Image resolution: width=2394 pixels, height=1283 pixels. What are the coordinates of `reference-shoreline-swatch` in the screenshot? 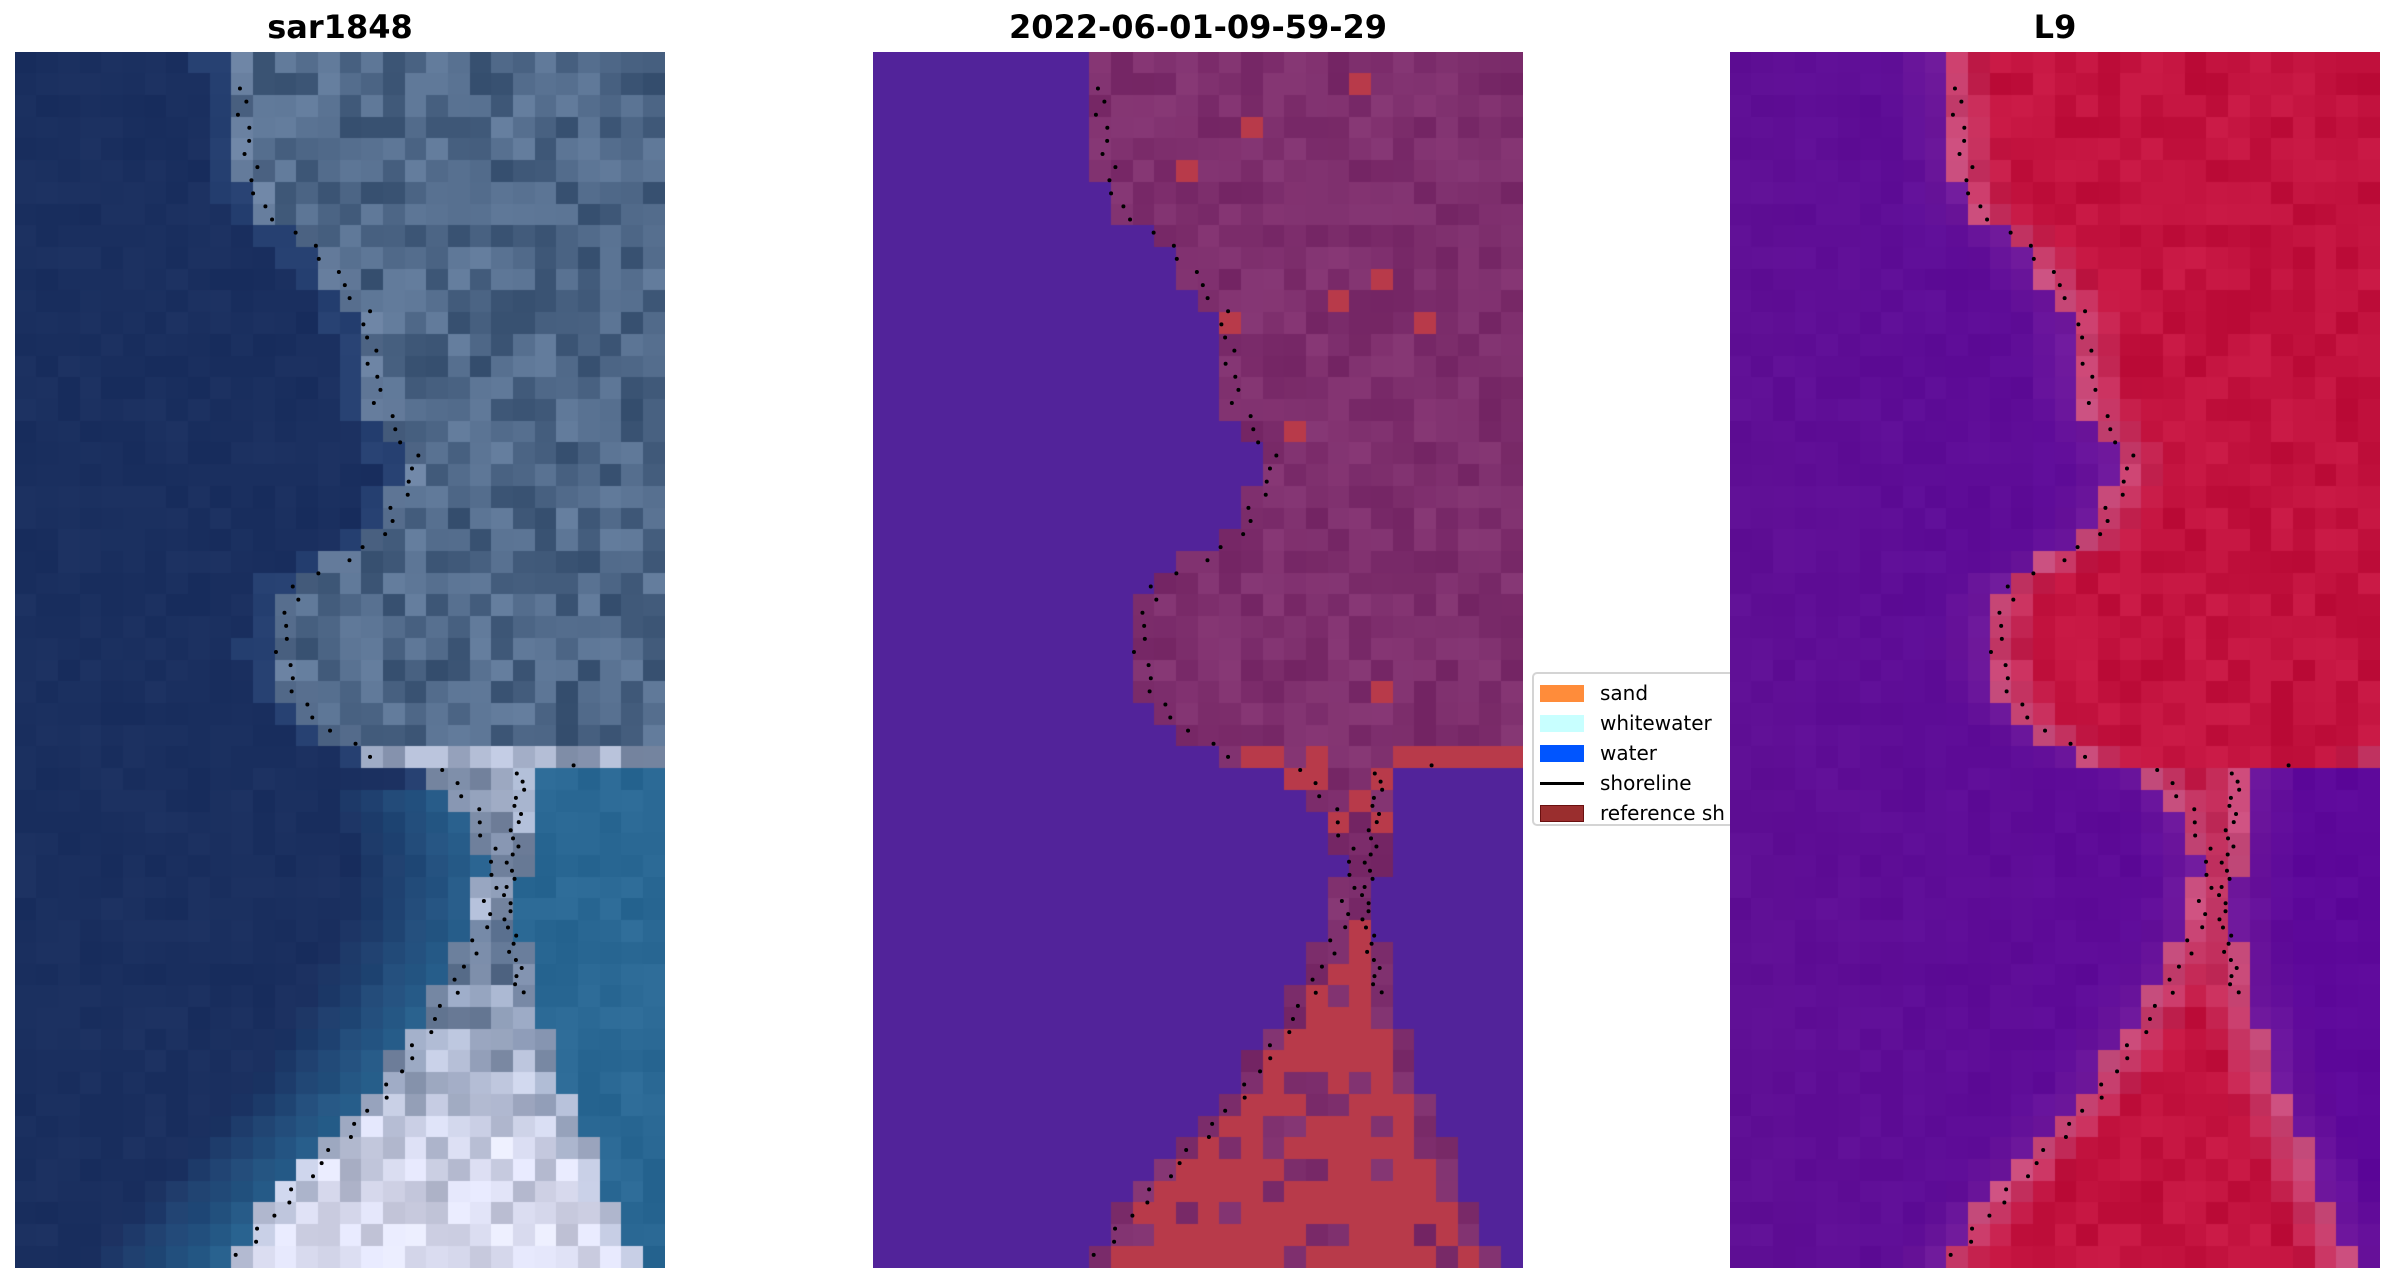 It's located at (1562, 813).